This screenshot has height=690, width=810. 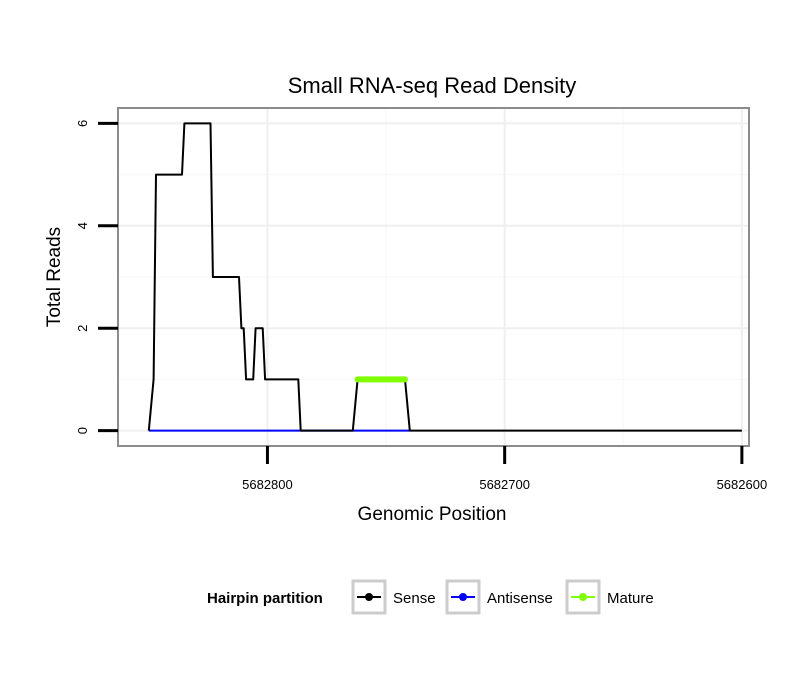 I want to click on y-axis-title: Total Reads, so click(x=54, y=277).